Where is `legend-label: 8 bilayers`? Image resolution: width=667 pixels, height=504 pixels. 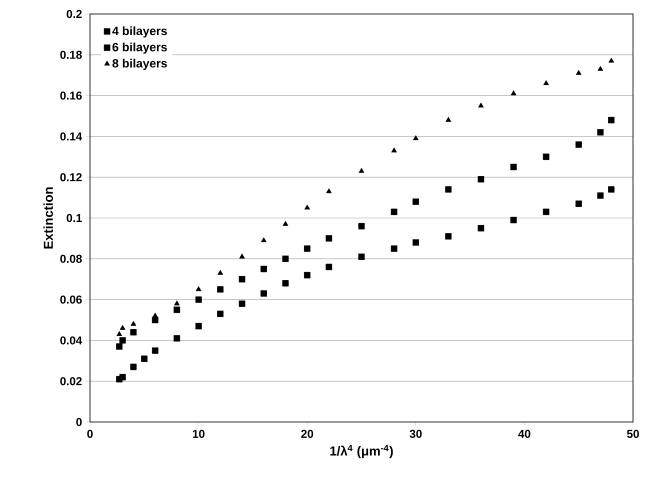 legend-label: 8 bilayers is located at coordinates (139, 64).